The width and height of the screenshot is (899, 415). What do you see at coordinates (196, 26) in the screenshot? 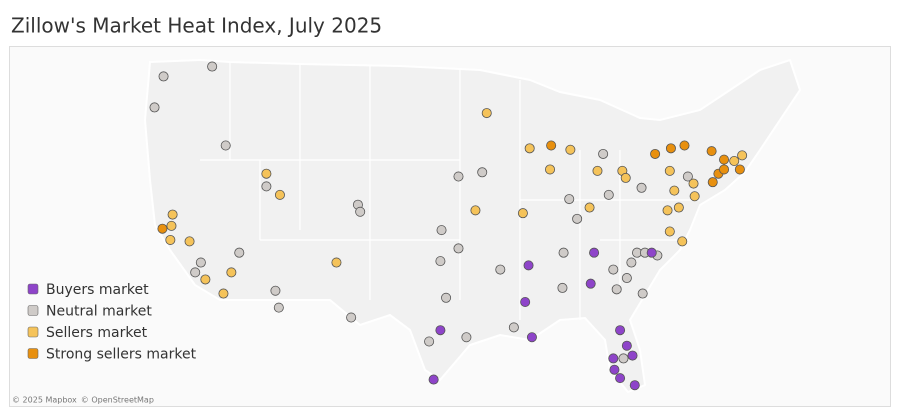
I see `title: Zillow's Market Heat Index, July 2025` at bounding box center [196, 26].